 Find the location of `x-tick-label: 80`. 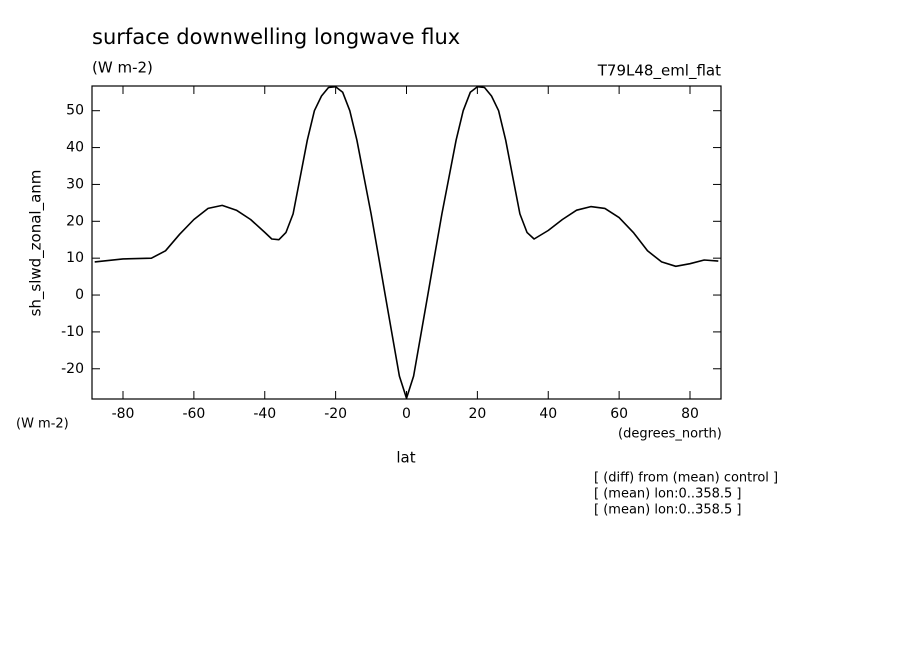

x-tick-label: 80 is located at coordinates (690, 414).